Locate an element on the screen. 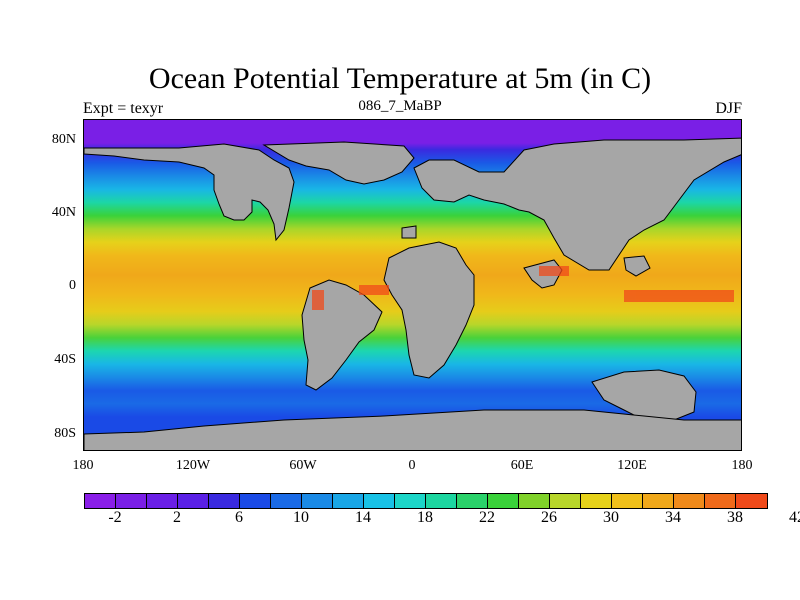 The height and width of the screenshot is (600, 800). run-label: 086_7_MaBP is located at coordinates (400, 106).